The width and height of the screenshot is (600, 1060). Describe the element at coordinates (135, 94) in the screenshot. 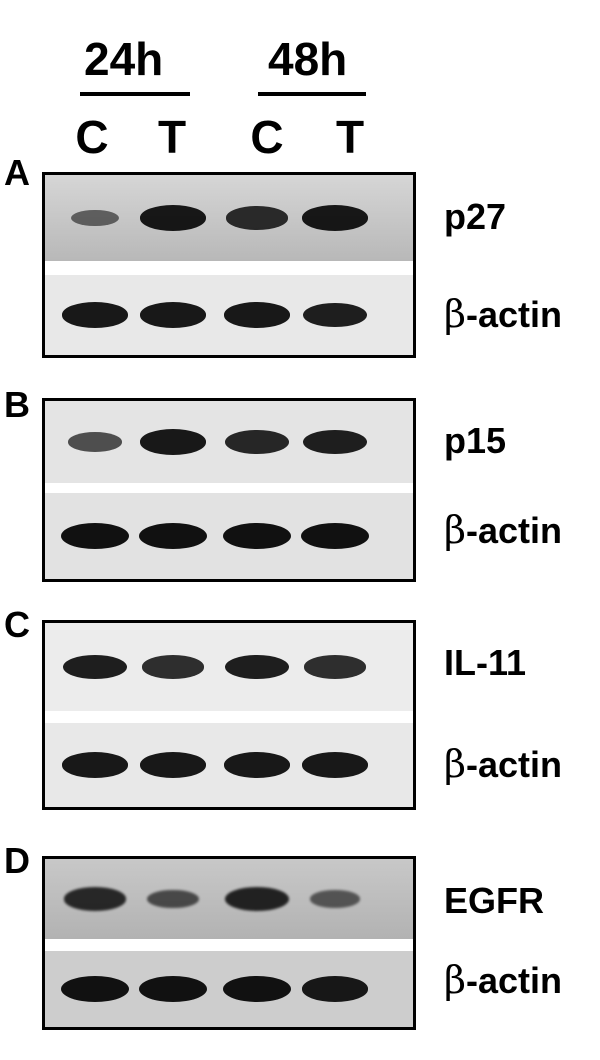

I see `time-rule-24h` at that location.